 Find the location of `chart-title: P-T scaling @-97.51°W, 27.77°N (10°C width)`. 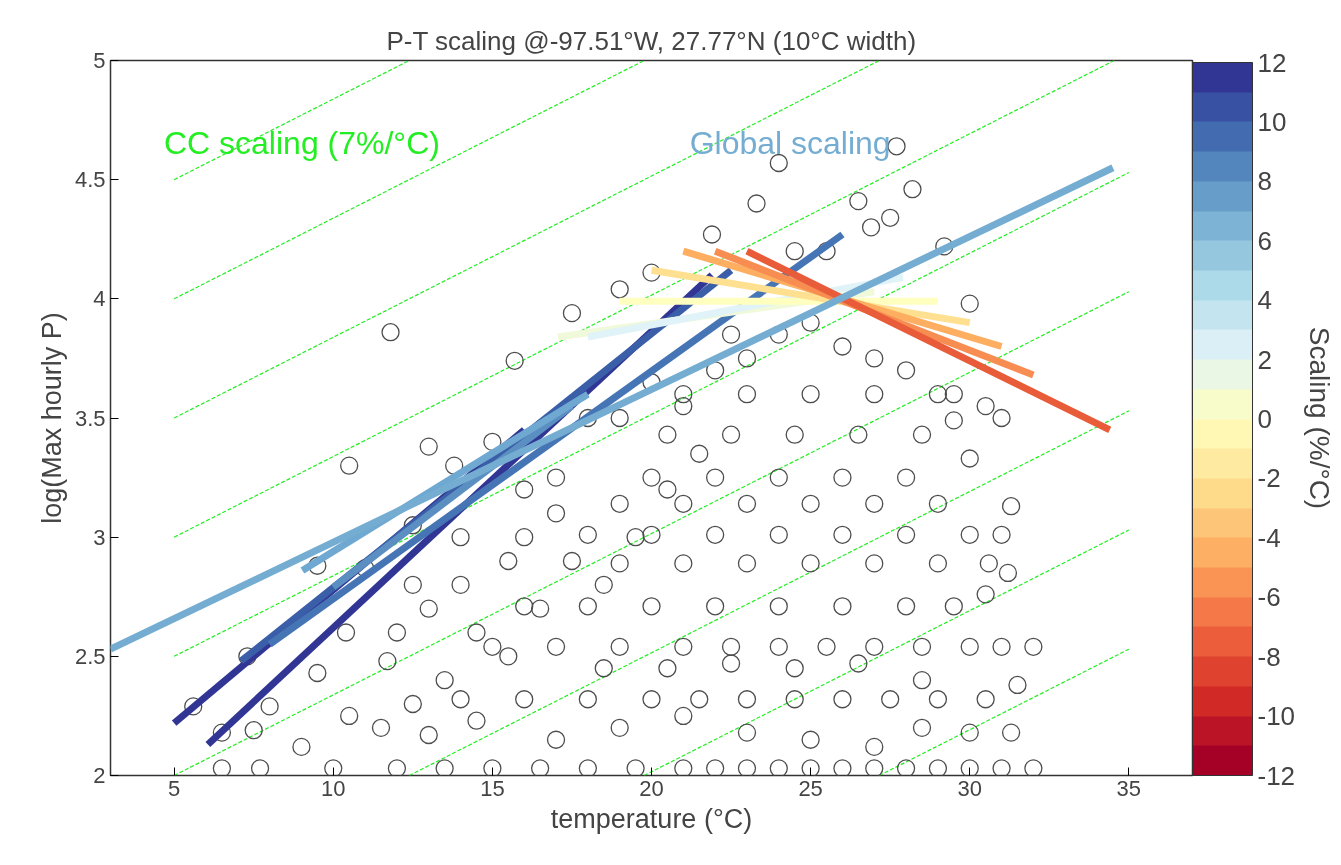

chart-title: P-T scaling @-97.51°W, 27.77°N (10°C width) is located at coordinates (651, 40).